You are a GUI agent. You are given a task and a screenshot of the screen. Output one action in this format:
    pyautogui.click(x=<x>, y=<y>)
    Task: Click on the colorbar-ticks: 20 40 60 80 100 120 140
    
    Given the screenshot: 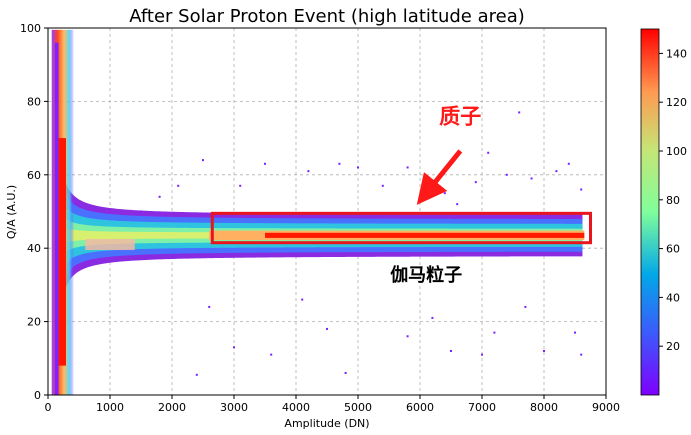 What is the action you would take?
    pyautogui.click(x=673, y=200)
    